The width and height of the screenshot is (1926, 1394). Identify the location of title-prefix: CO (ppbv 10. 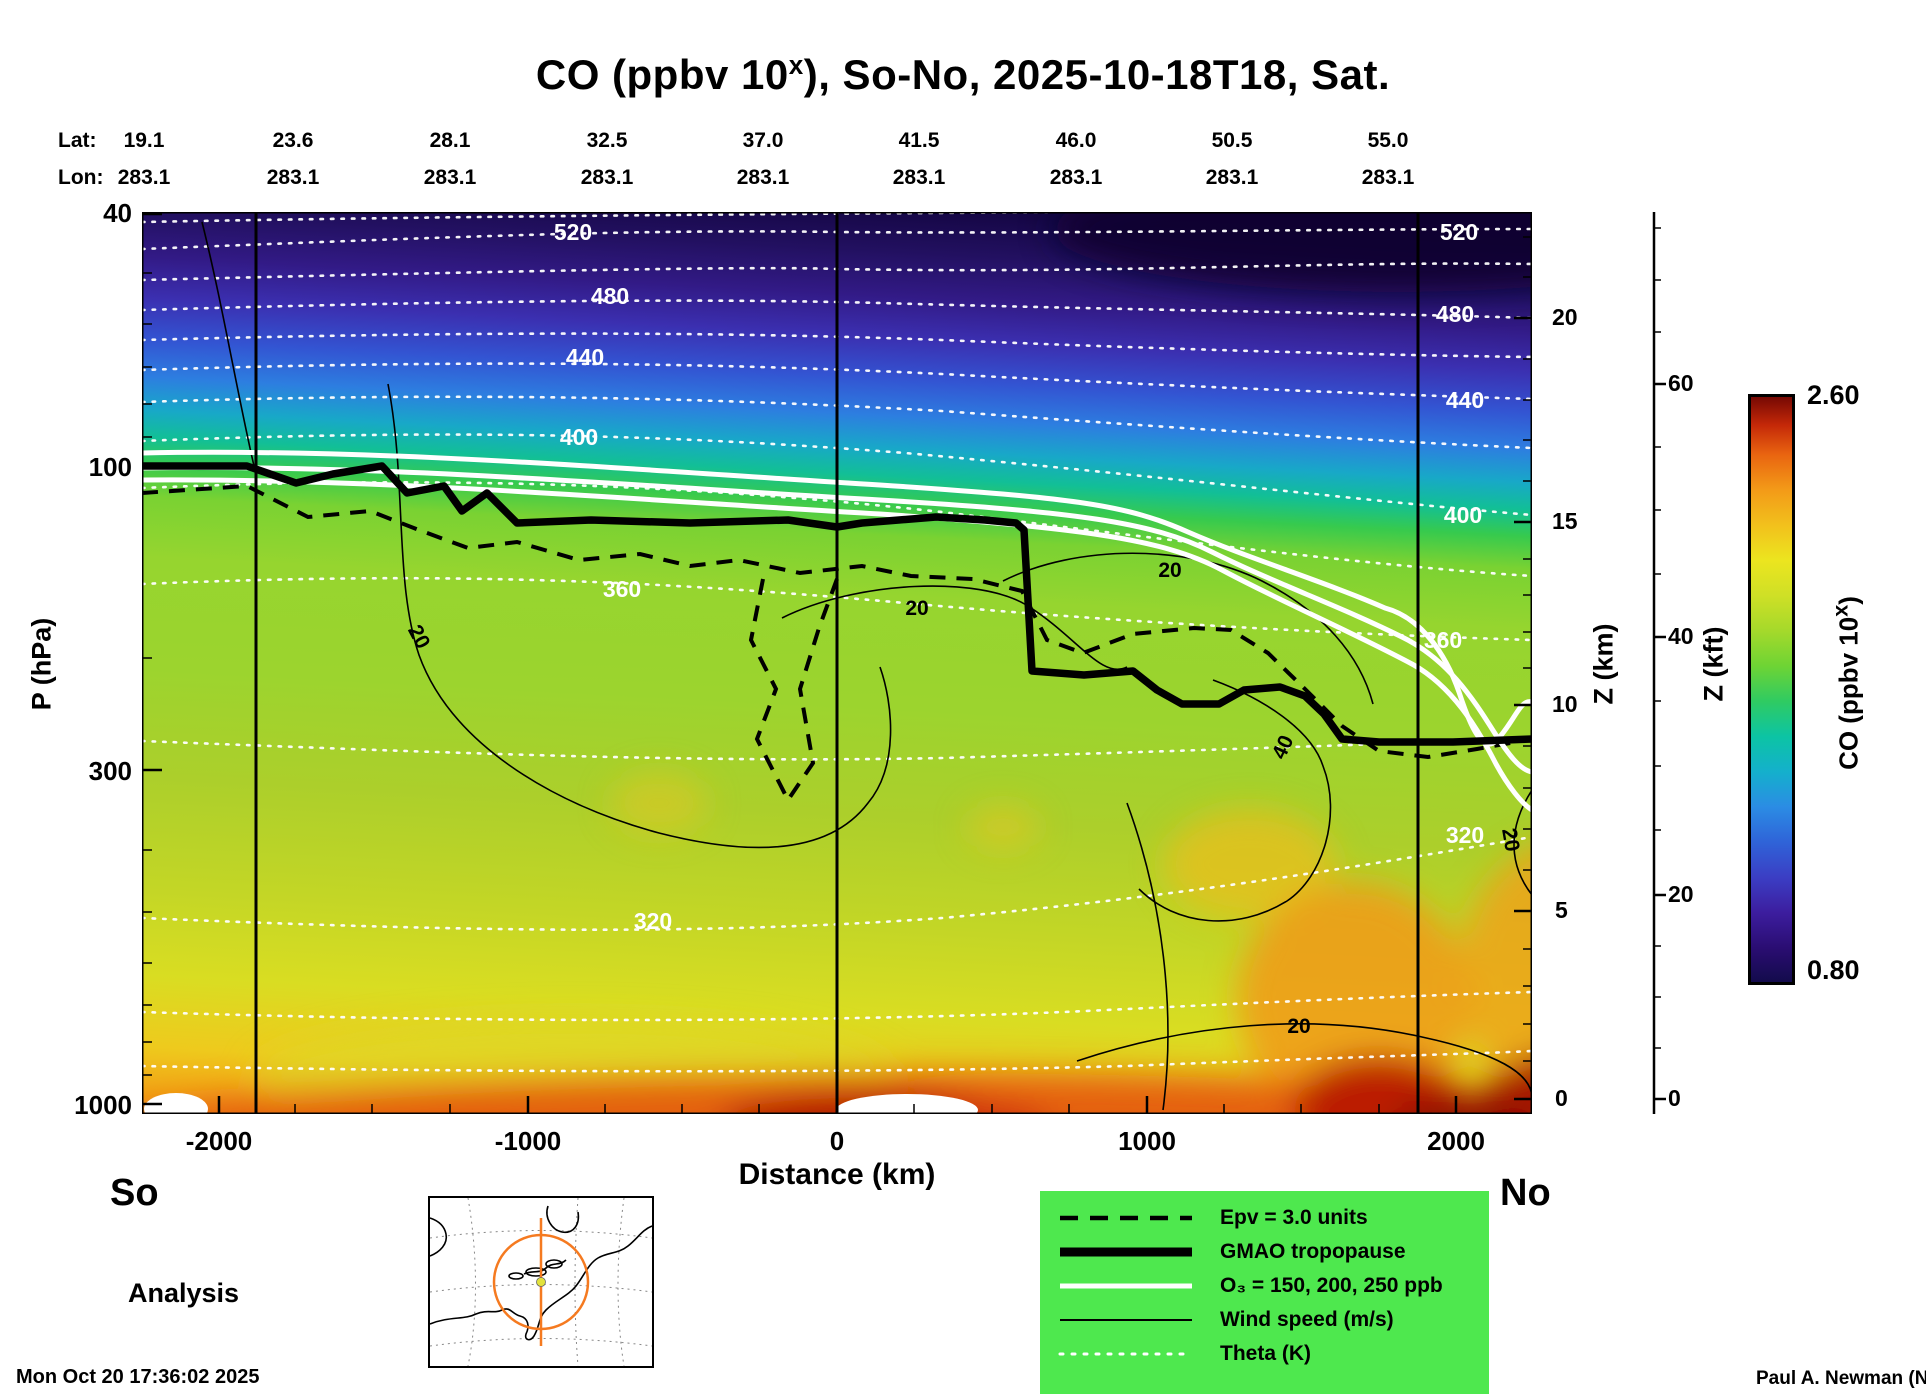
(662, 74).